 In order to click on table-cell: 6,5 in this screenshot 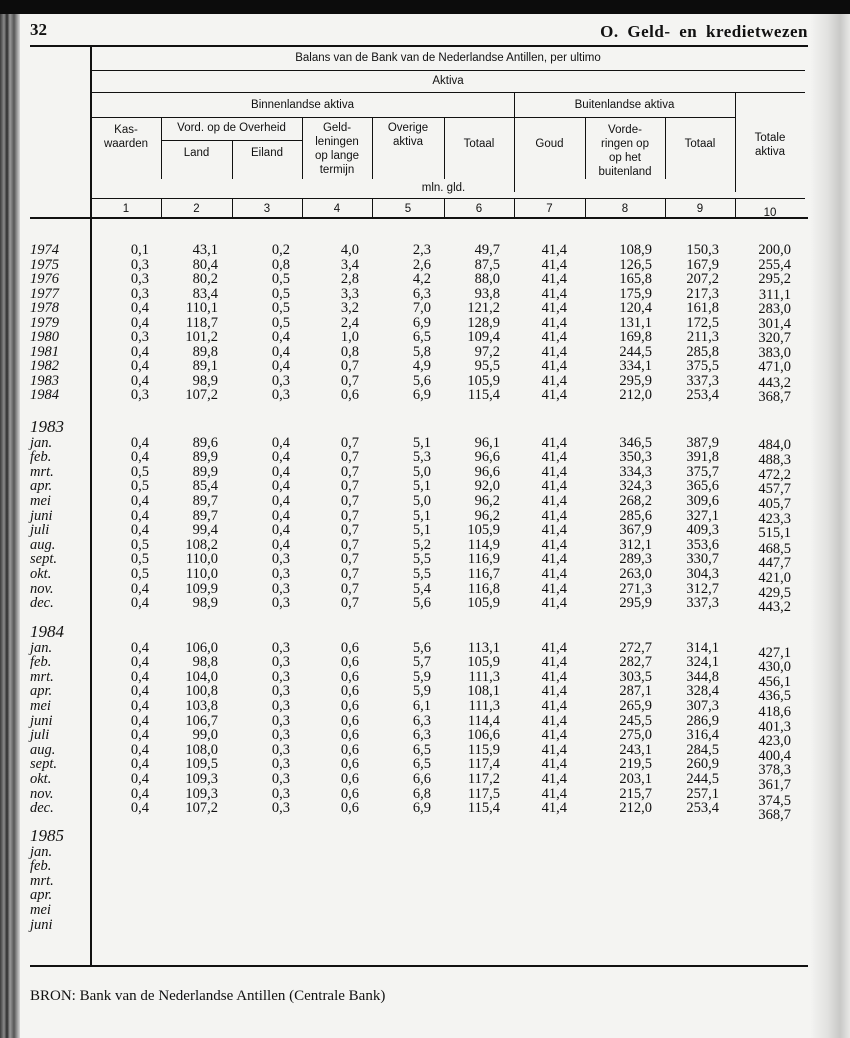, I will do `click(421, 749)`.